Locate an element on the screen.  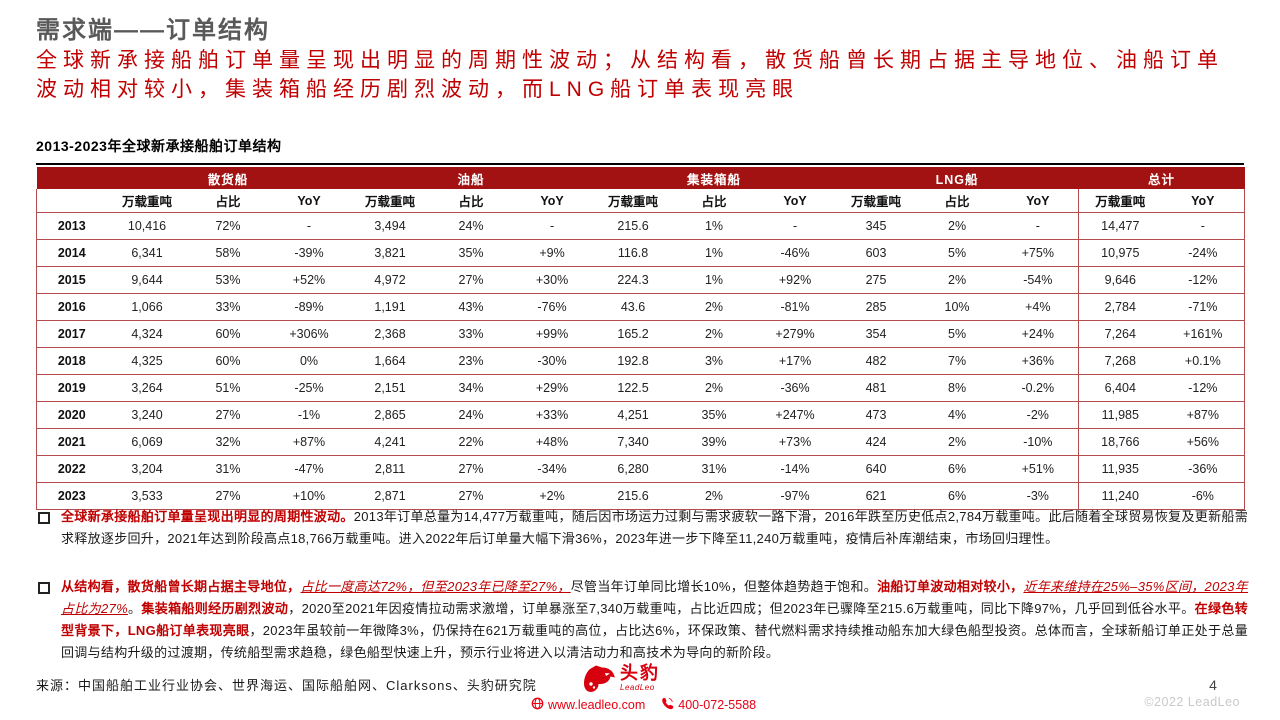
table-cell: 60% is located at coordinates (228, 361).